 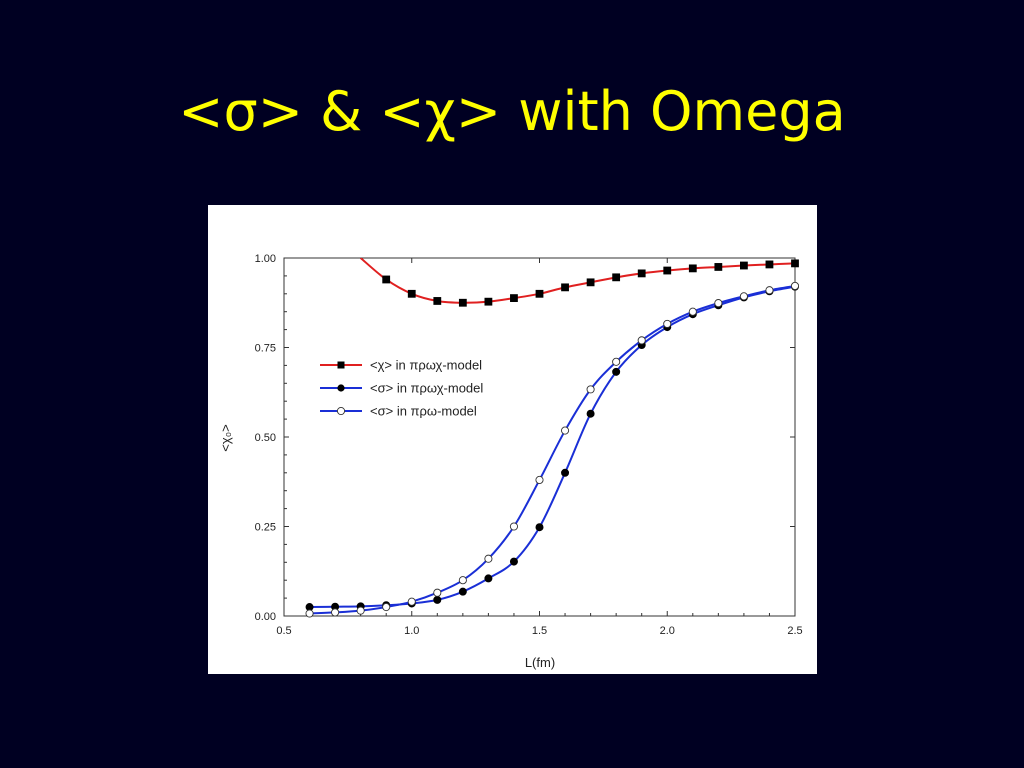 What do you see at coordinates (423, 411) in the screenshot?
I see `legend-label: <σ> in πρω-model` at bounding box center [423, 411].